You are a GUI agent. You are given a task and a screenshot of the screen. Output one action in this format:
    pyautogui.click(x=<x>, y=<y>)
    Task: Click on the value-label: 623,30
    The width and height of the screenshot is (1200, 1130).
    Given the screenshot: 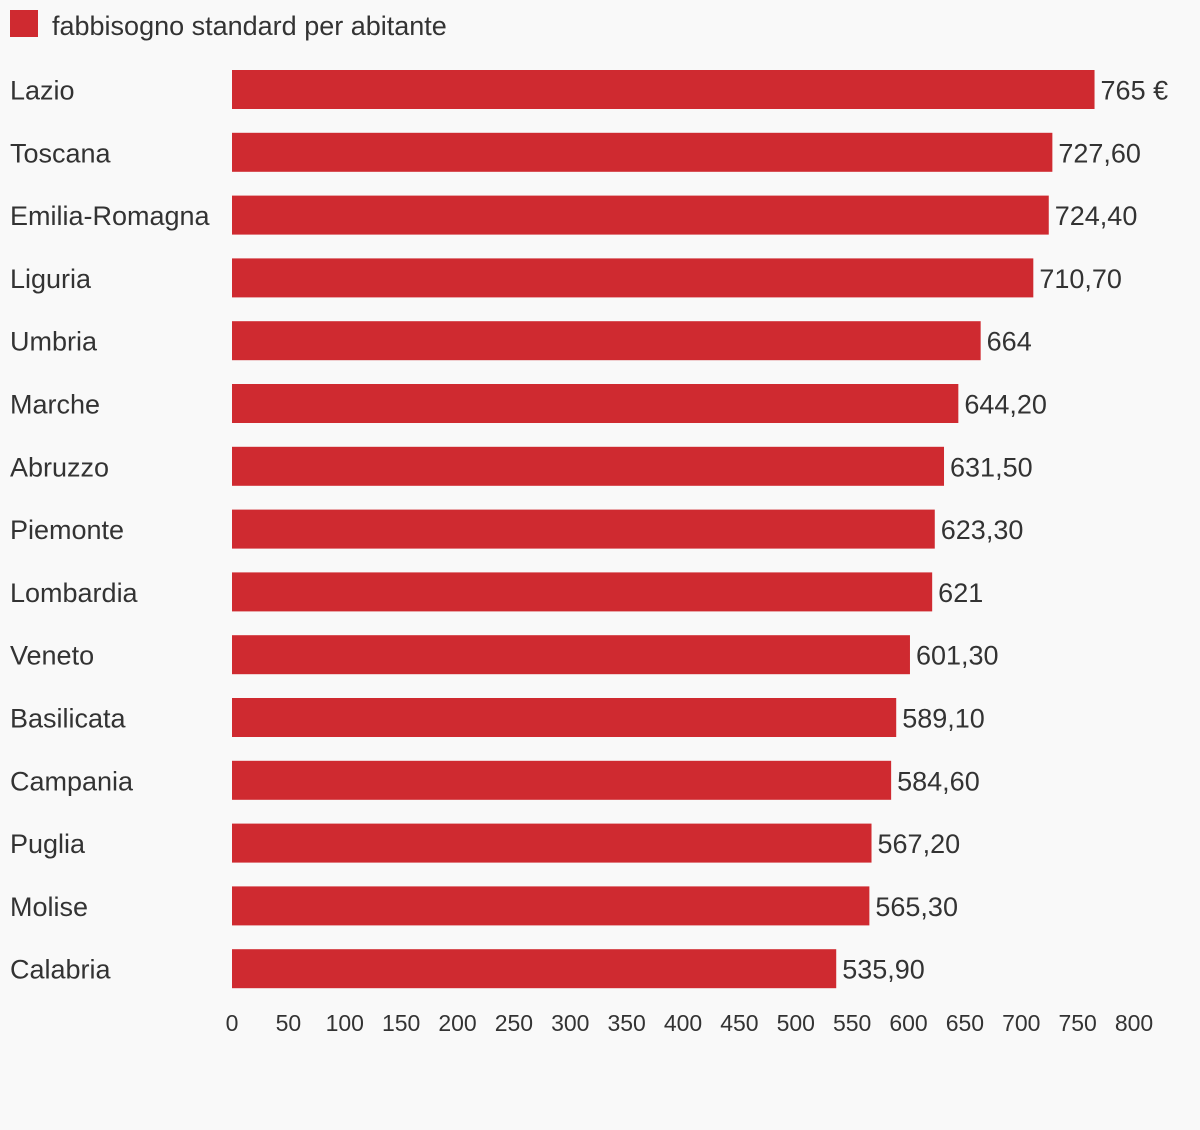 What is the action you would take?
    pyautogui.click(x=982, y=530)
    